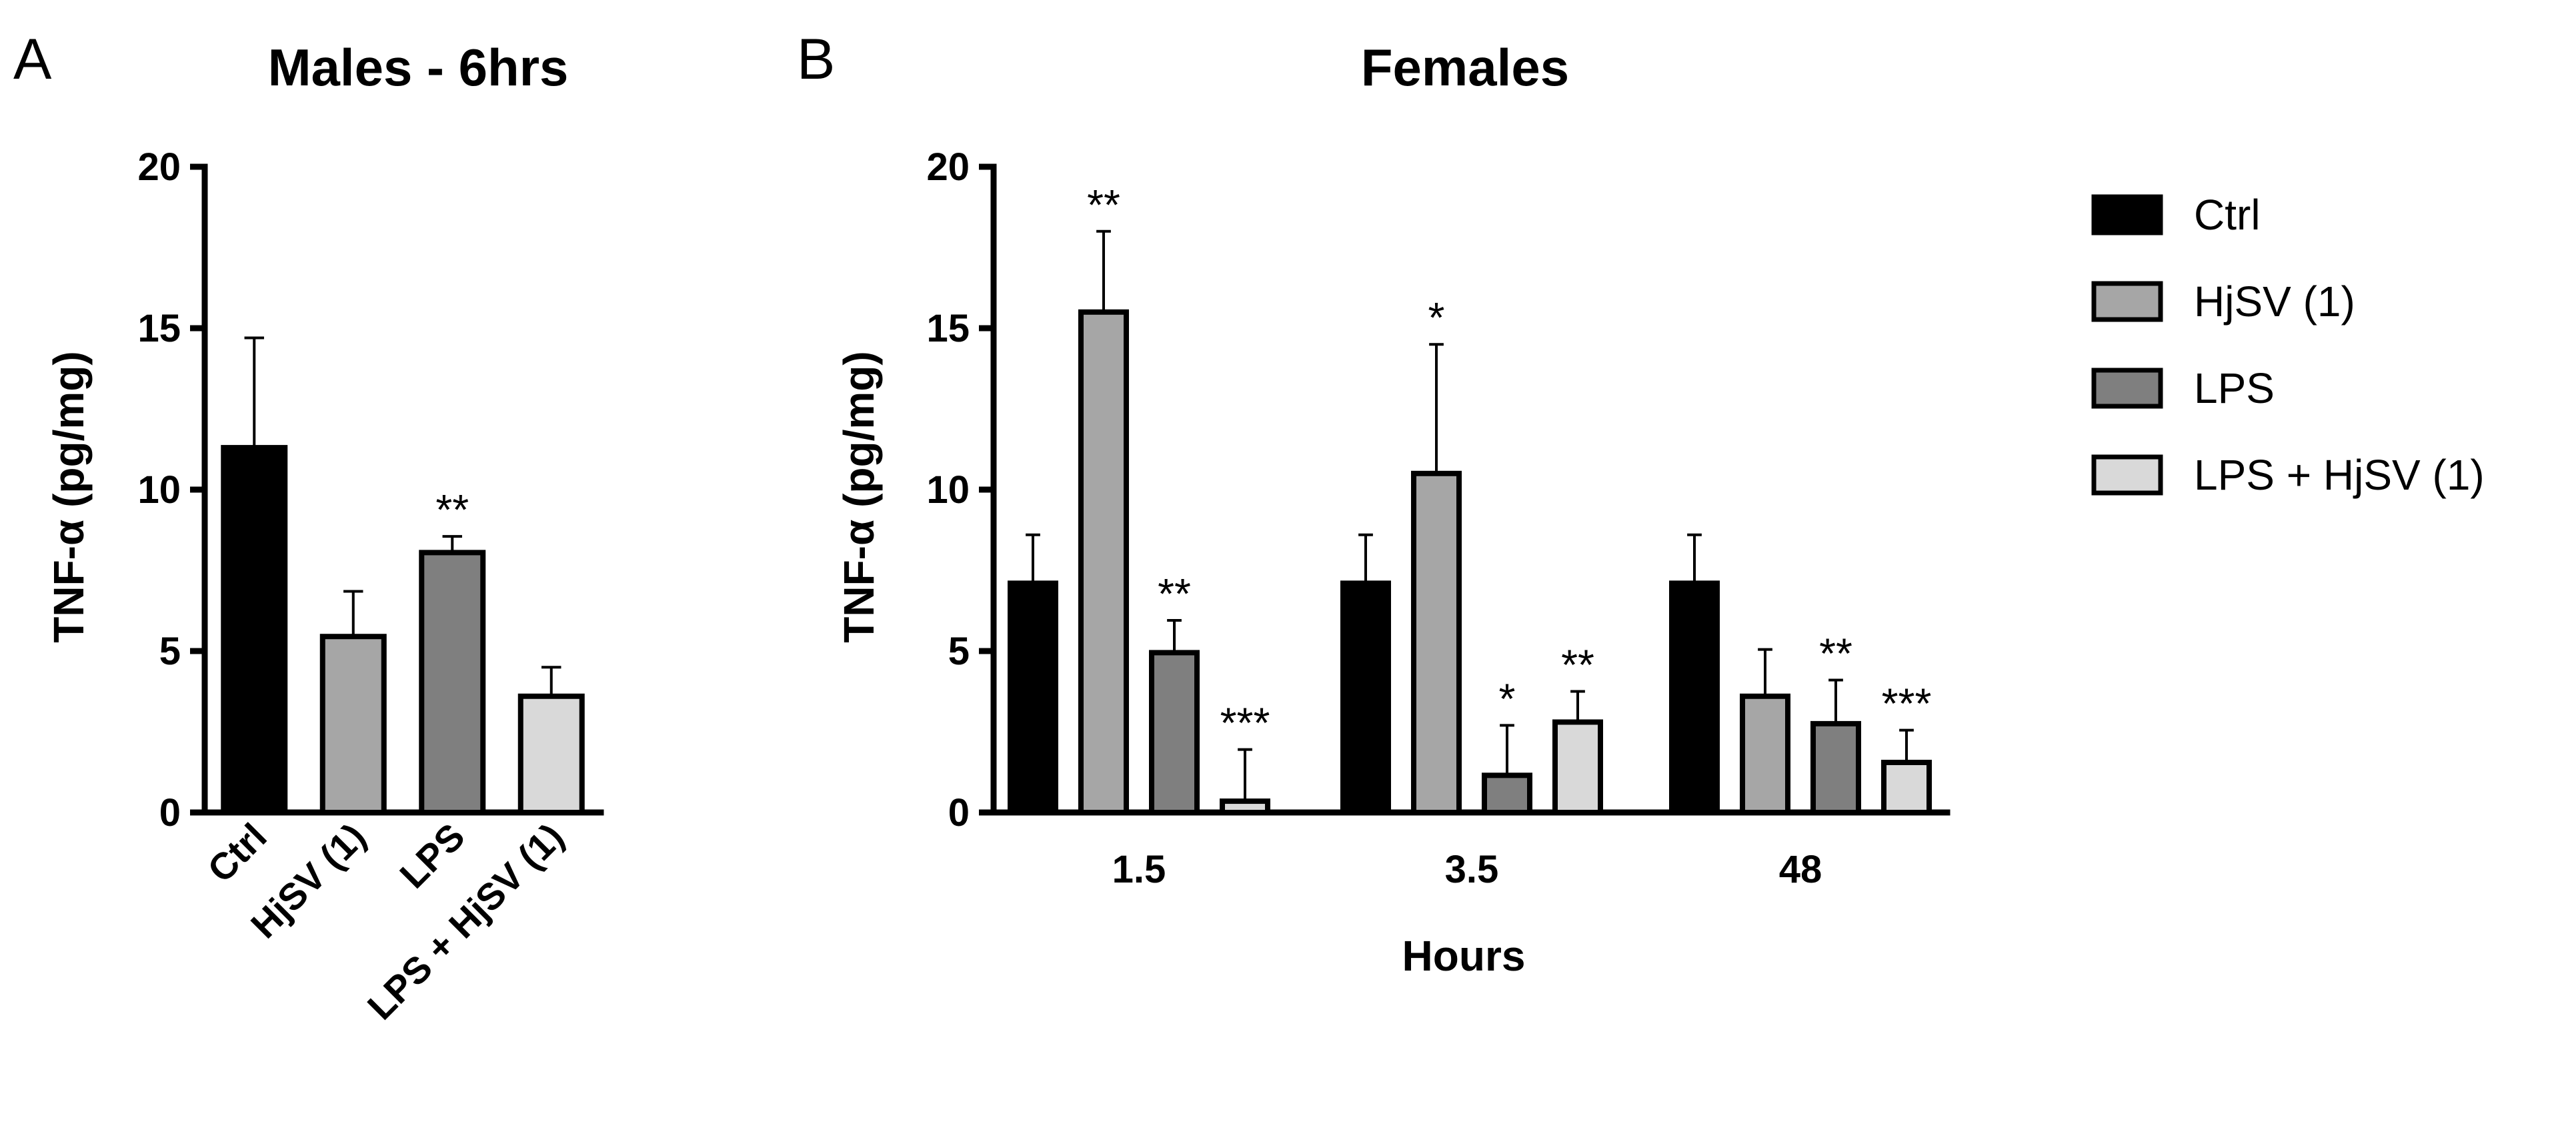  What do you see at coordinates (1139, 870) in the screenshot?
I see `x-category-label: 1.5` at bounding box center [1139, 870].